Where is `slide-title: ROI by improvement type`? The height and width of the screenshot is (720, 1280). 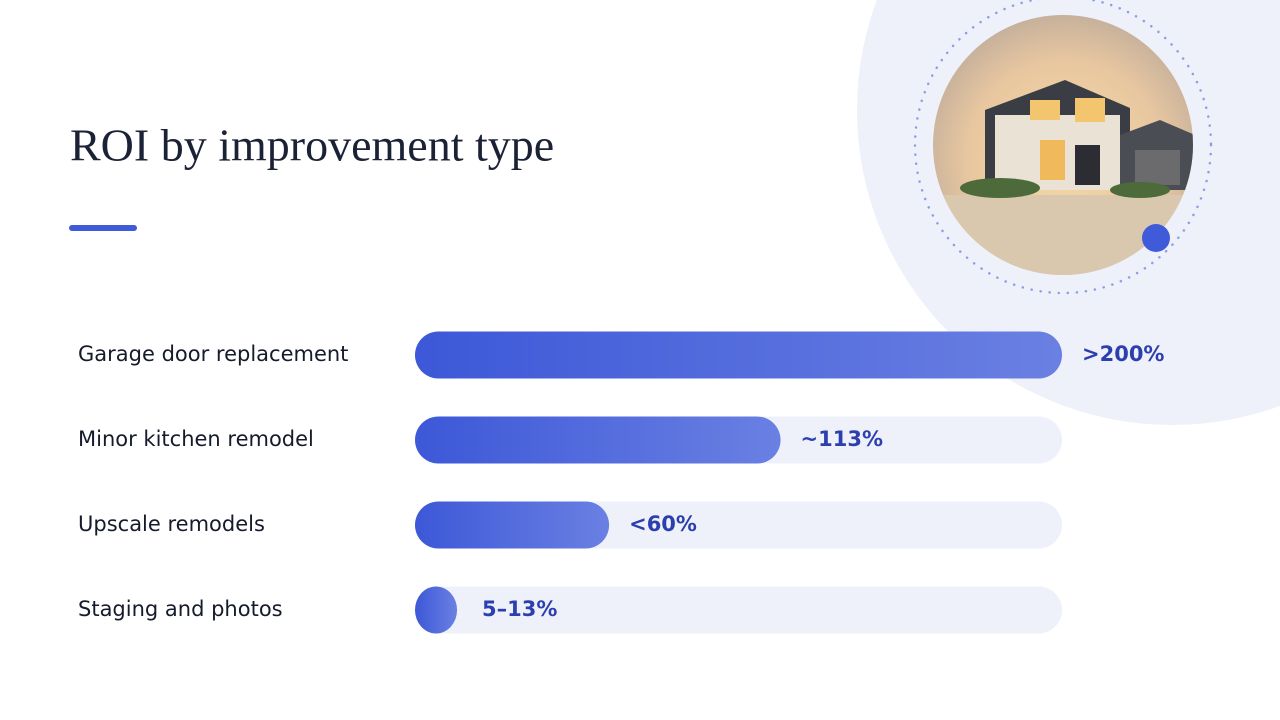 slide-title: ROI by improvement type is located at coordinates (312, 145).